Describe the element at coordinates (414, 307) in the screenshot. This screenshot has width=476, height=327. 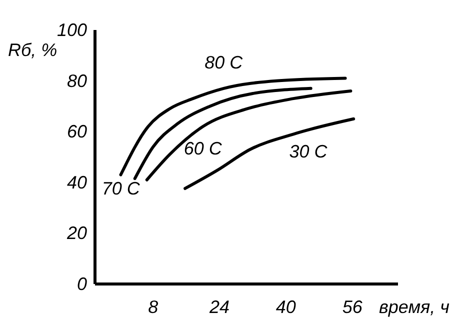
I see `x-axis-title: время, ч` at that location.